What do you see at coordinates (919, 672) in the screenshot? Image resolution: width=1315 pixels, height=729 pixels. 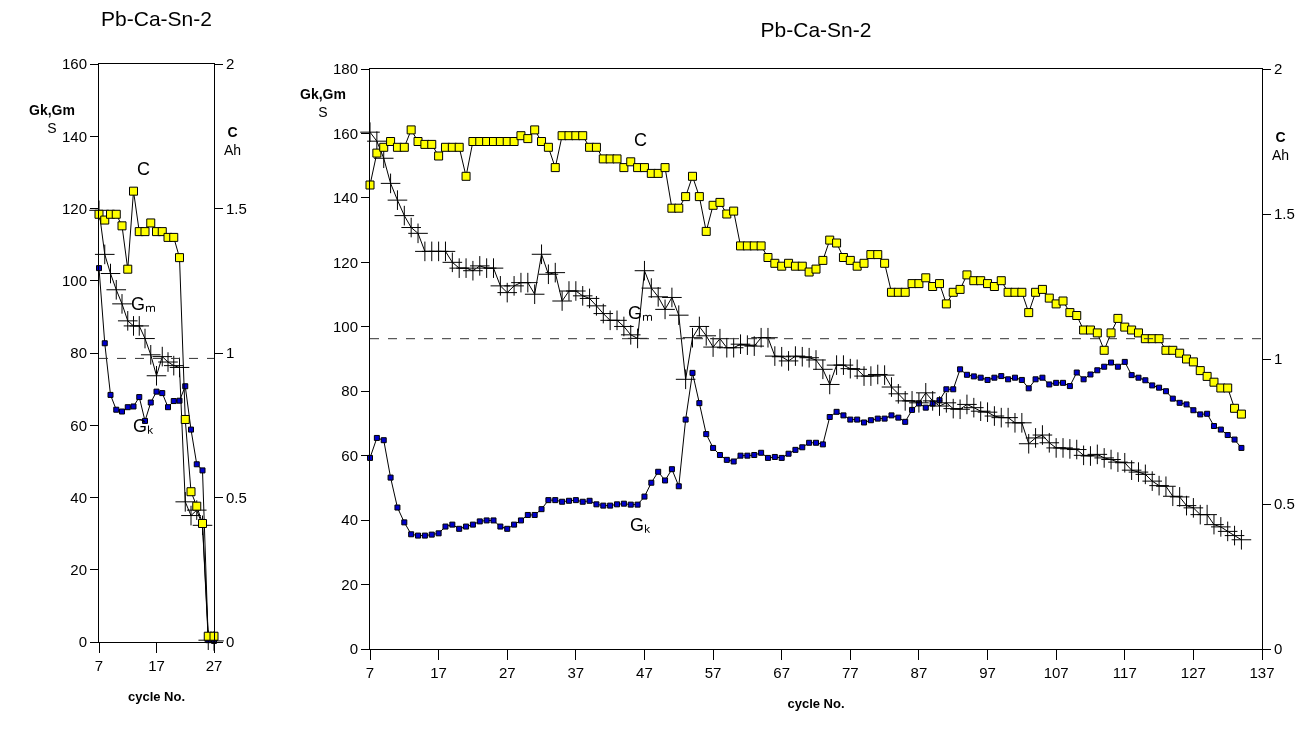 I see `x-tick-label: 87` at bounding box center [919, 672].